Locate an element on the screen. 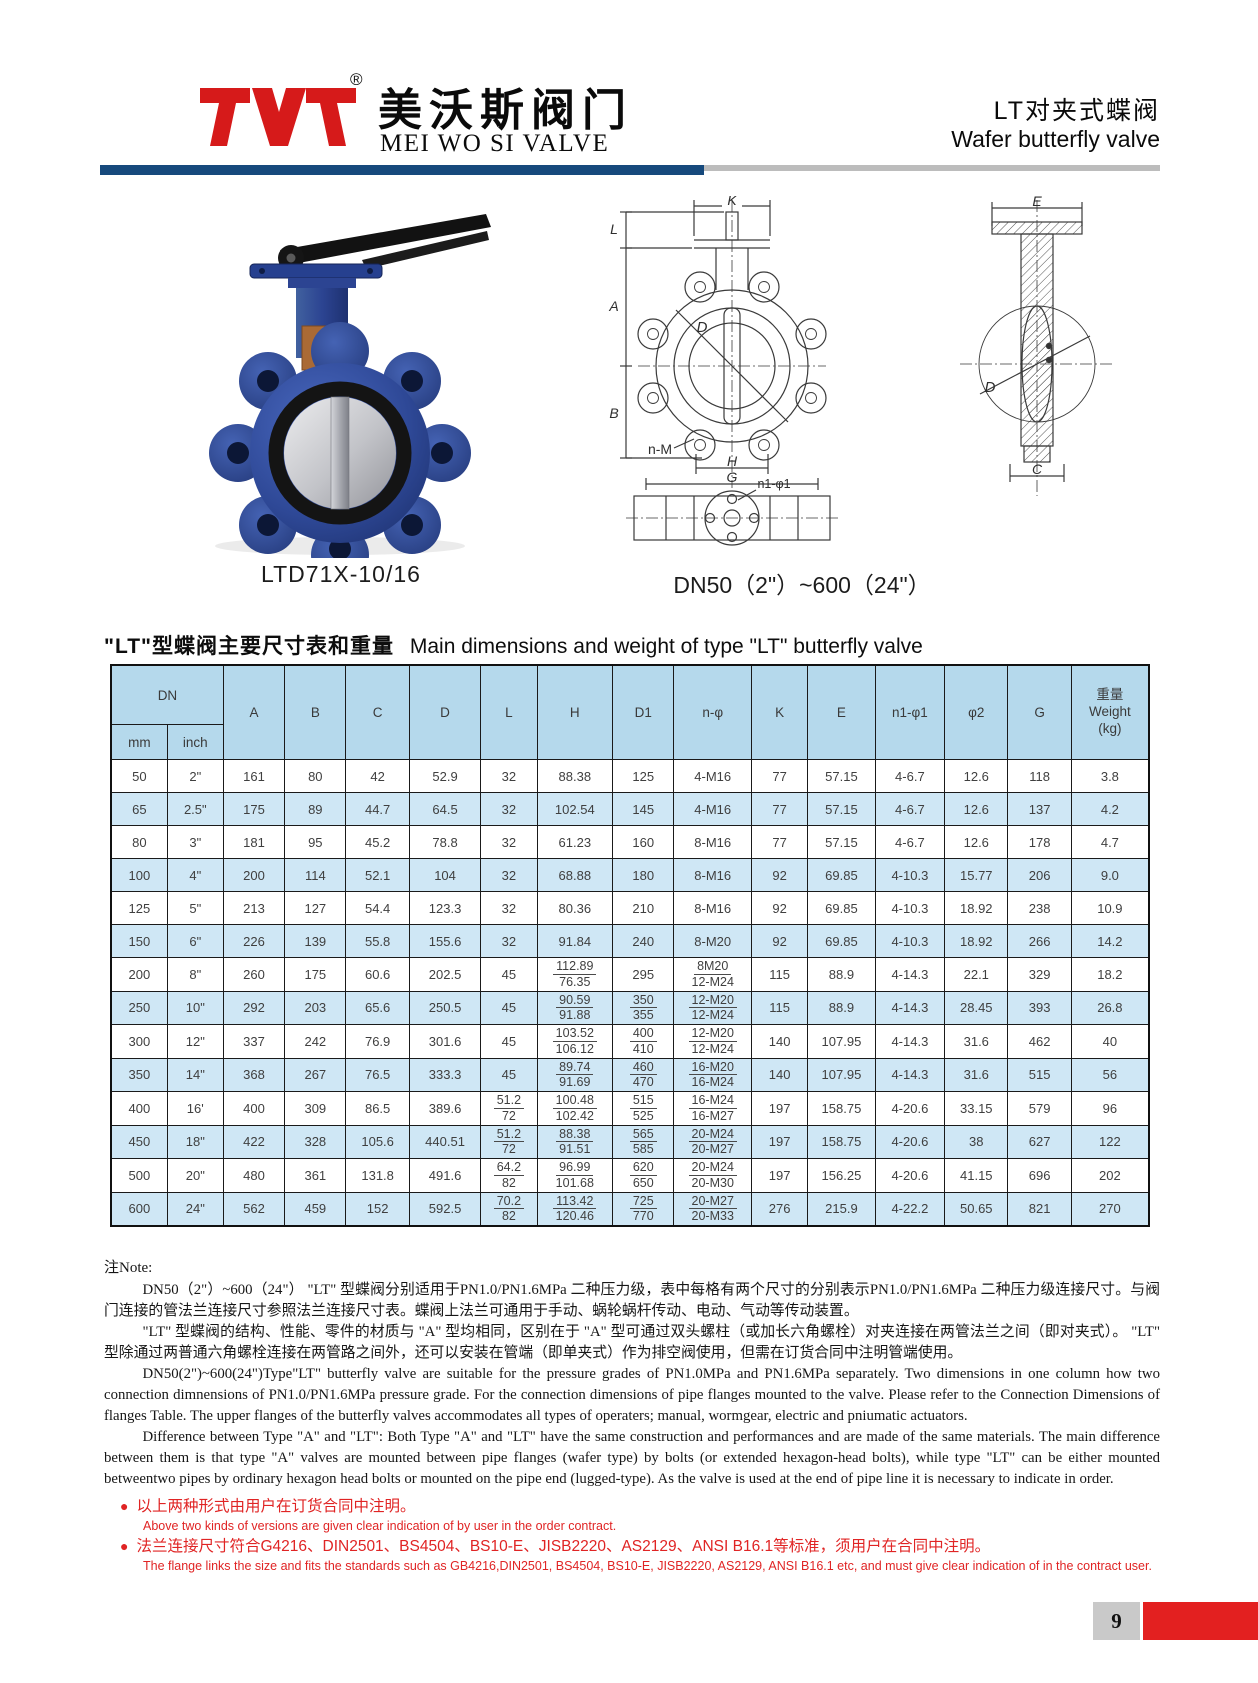  table-cell: 102.54 is located at coordinates (575, 809).